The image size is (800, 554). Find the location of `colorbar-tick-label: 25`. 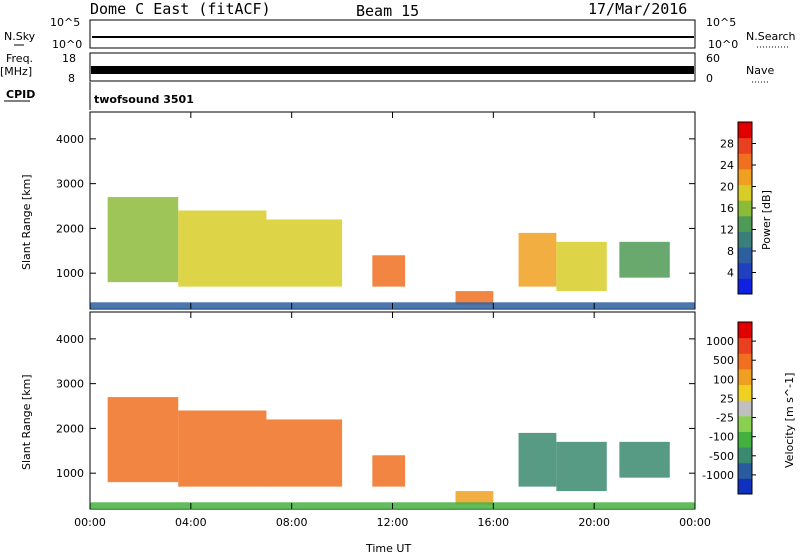

colorbar-tick-label: 25 is located at coordinates (727, 398).